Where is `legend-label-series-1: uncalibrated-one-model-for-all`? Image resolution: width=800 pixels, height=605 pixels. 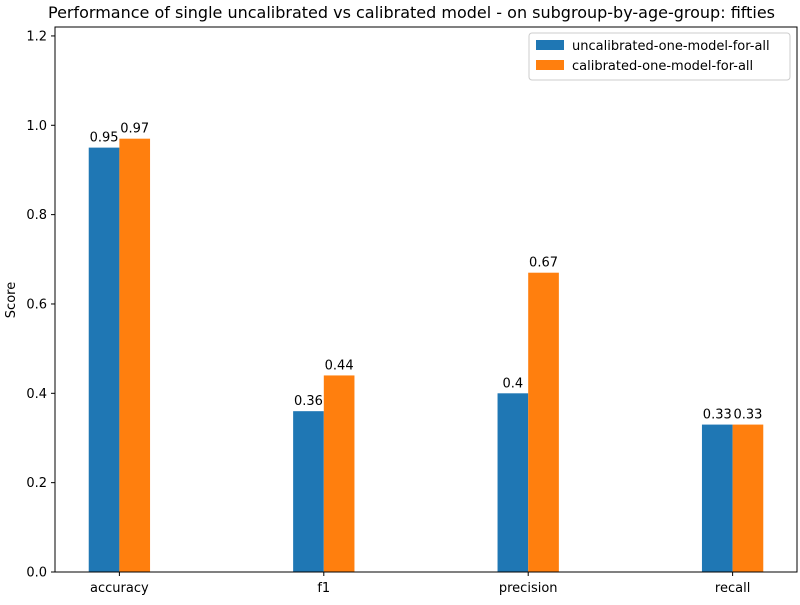 legend-label-series-1: uncalibrated-one-model-for-all is located at coordinates (671, 46).